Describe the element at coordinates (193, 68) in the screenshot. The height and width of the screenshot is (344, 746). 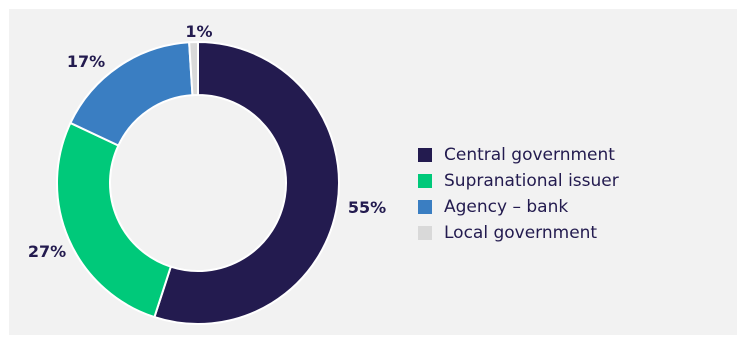
I see `donut-slice-local-government` at that location.